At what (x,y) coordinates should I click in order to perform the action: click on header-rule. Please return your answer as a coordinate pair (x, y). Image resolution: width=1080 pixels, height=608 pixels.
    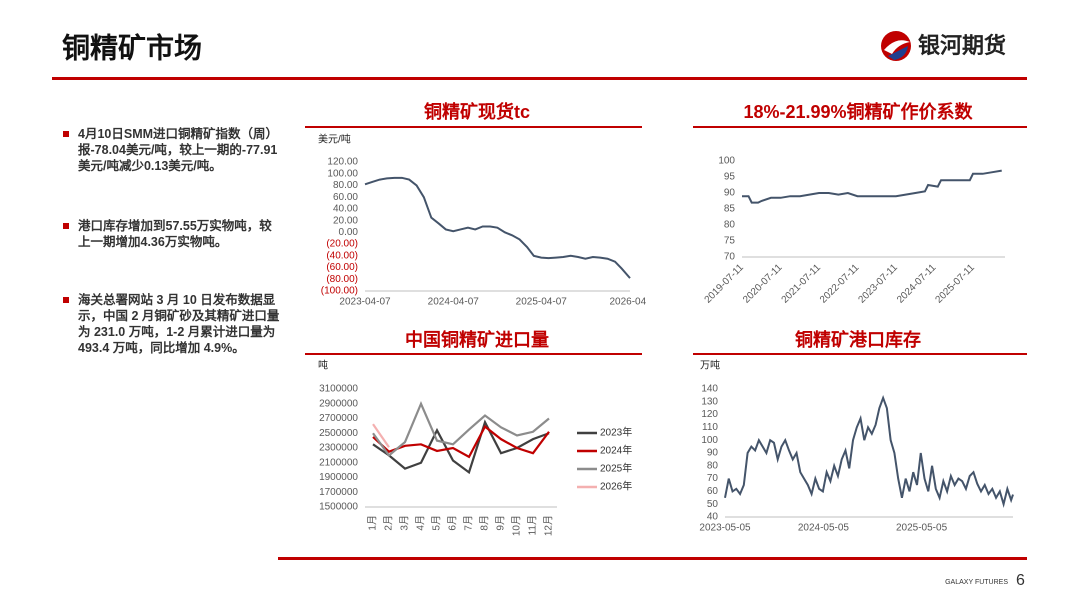
    Looking at the image, I should click on (539, 78).